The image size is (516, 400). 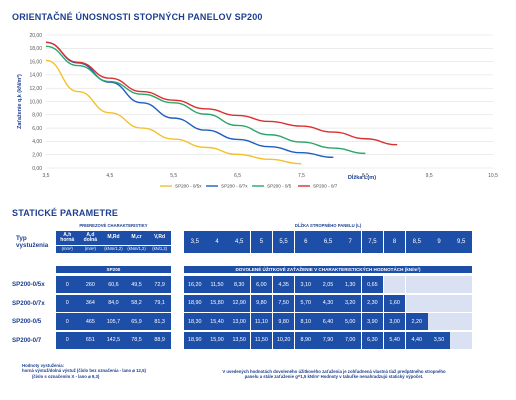 What do you see at coordinates (67, 249) in the screenshot?
I see `param-col-unit-0: (mm²)` at bounding box center [67, 249].